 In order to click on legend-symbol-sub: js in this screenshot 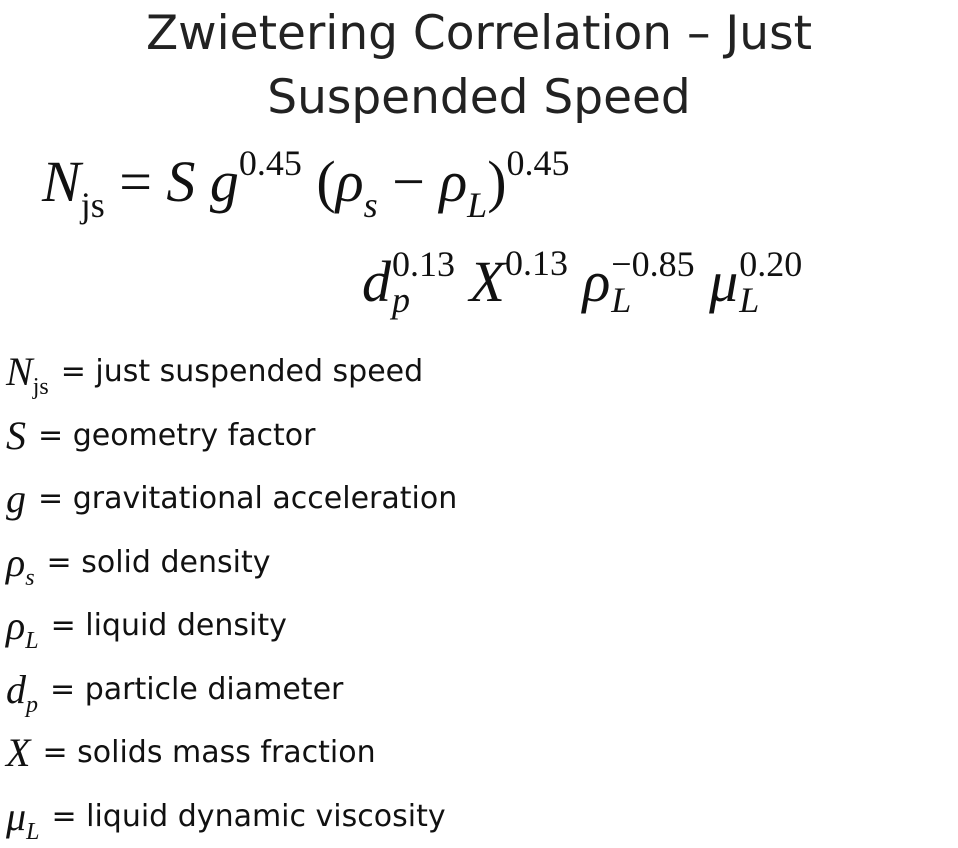, I will do `click(41, 387)`.